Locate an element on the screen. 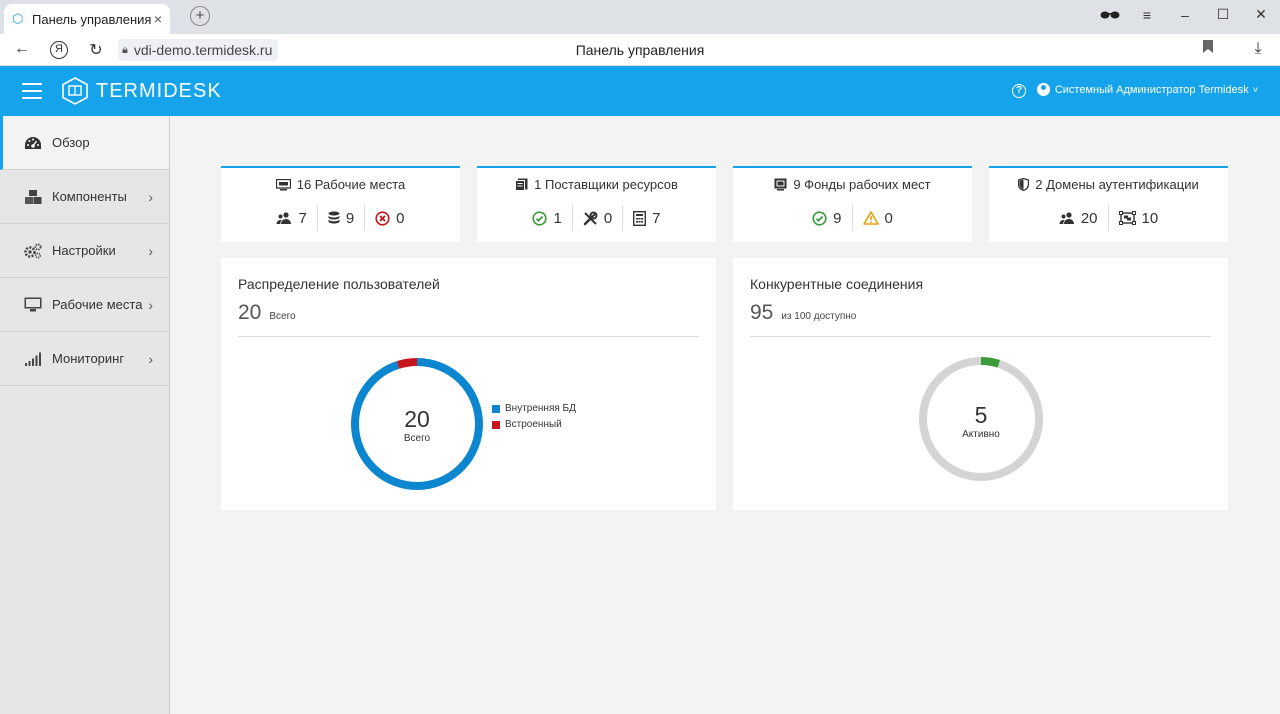 Image resolution: width=1280 pixels, height=714 pixels. url-field: 🔒︎ vdi-demo.termidesk.ru is located at coordinates (198, 50).